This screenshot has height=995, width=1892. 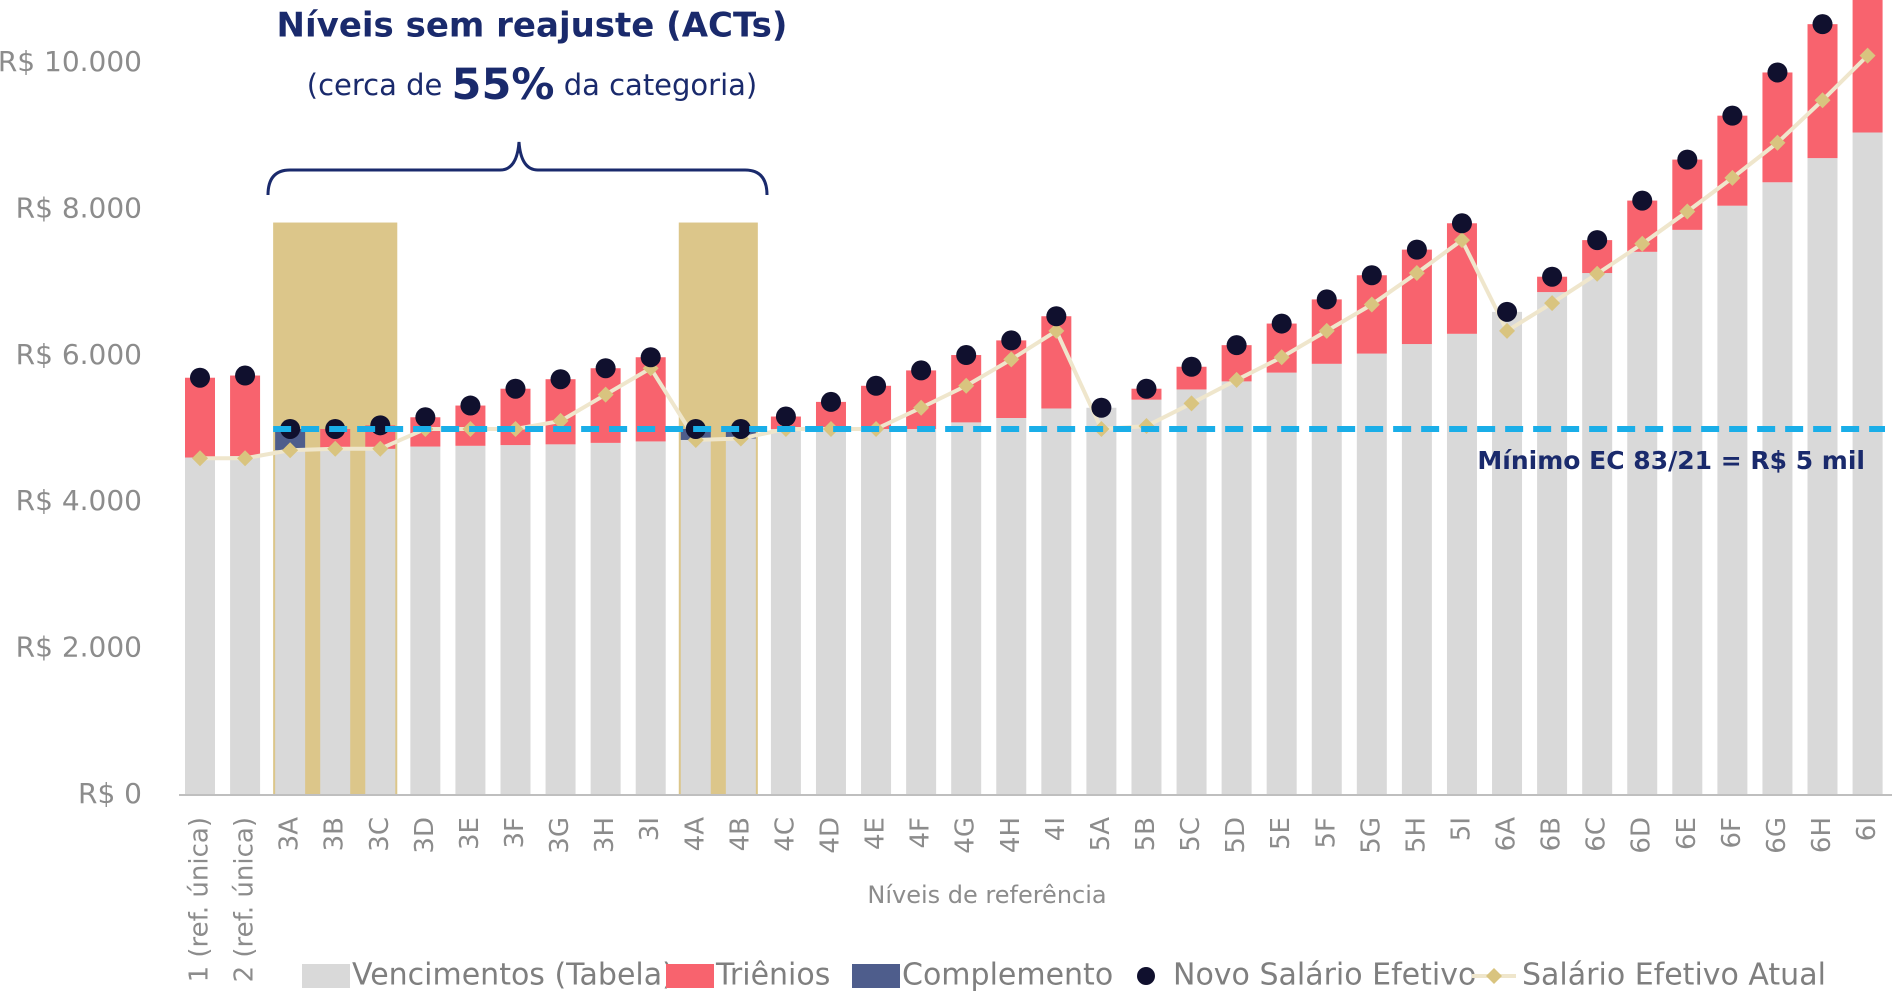 I want to click on chart-subtitle: (cerca de 55% da categoria), so click(x=532, y=85).